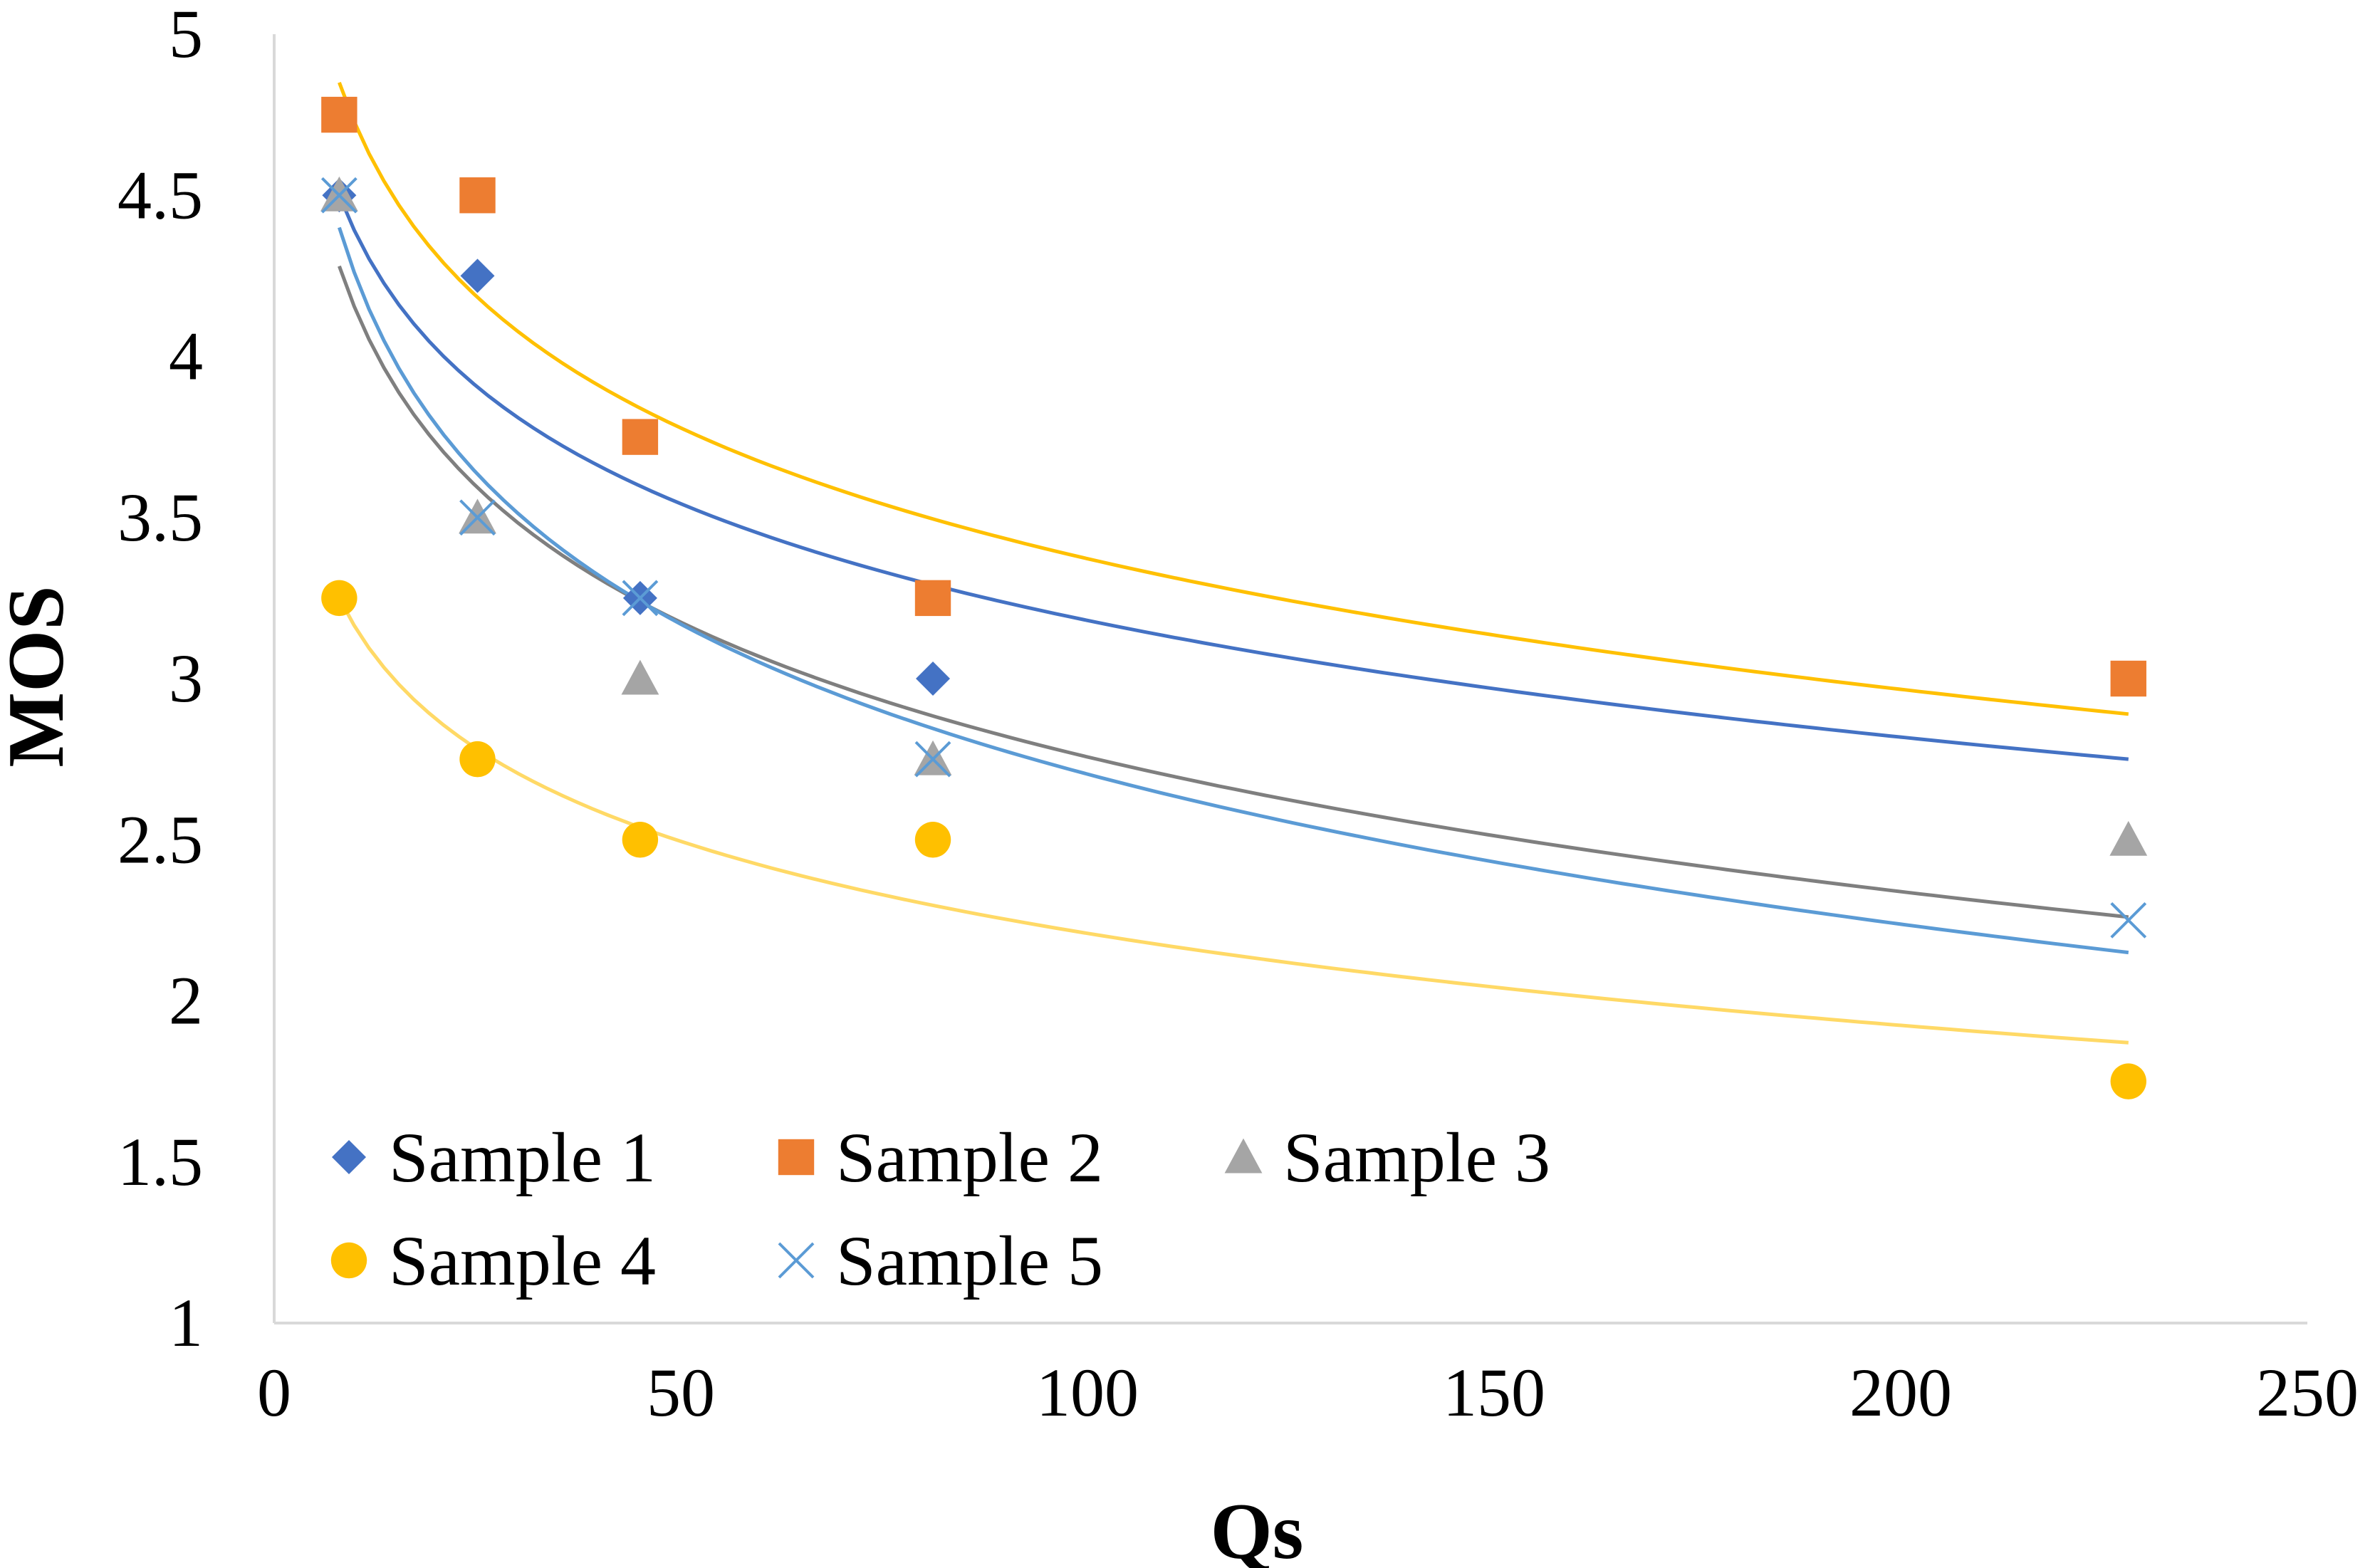 Image resolution: width=2375 pixels, height=1568 pixels. I want to click on legend-label: Sample 2, so click(969, 1157).